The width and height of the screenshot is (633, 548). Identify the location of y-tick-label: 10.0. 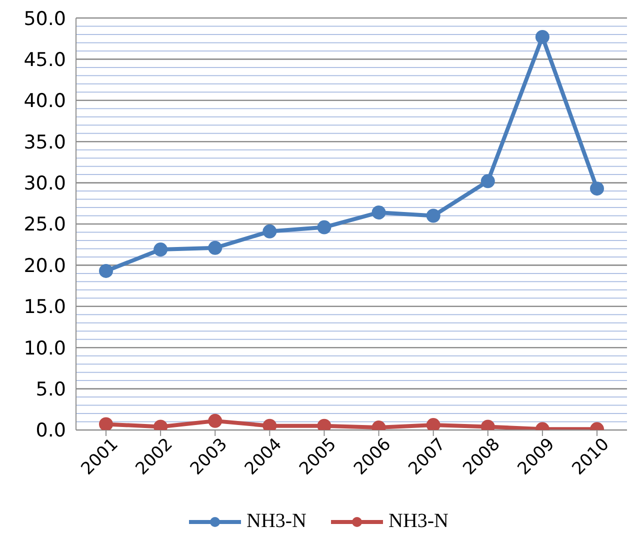
(45, 348).